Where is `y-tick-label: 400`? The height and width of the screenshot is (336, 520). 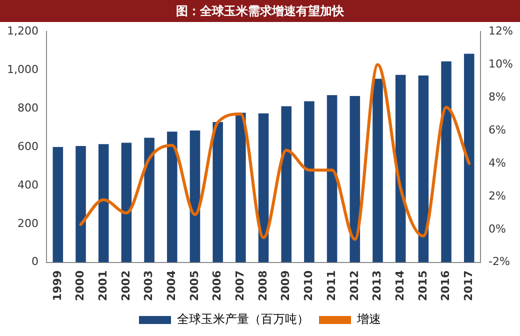
y-tick-label: 400 is located at coordinates (27, 185).